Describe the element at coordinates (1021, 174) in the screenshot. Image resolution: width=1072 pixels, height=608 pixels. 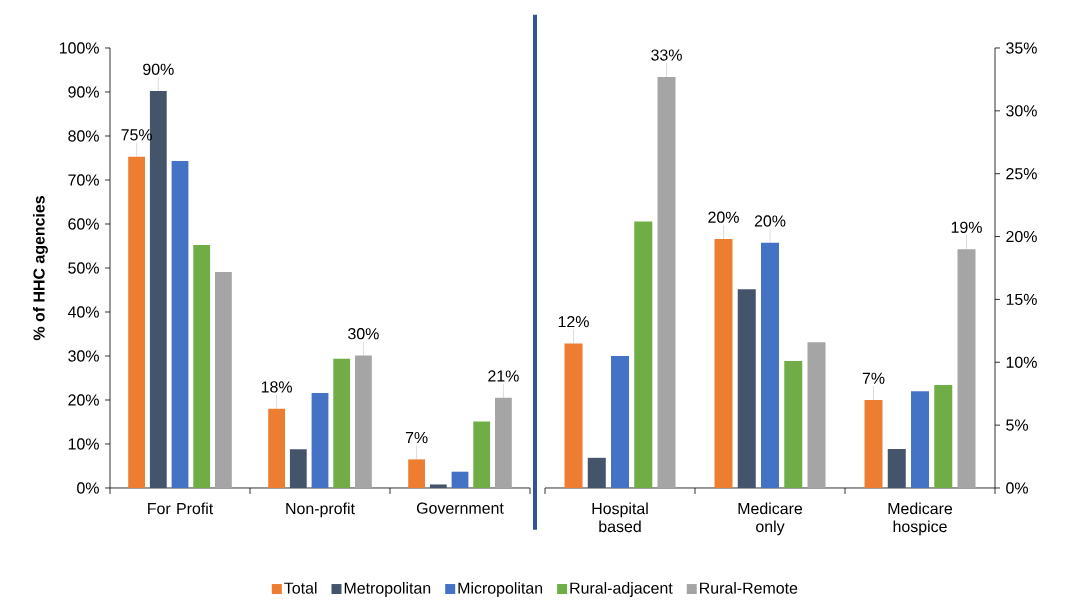
I see `y2-tick-label: 25%` at that location.